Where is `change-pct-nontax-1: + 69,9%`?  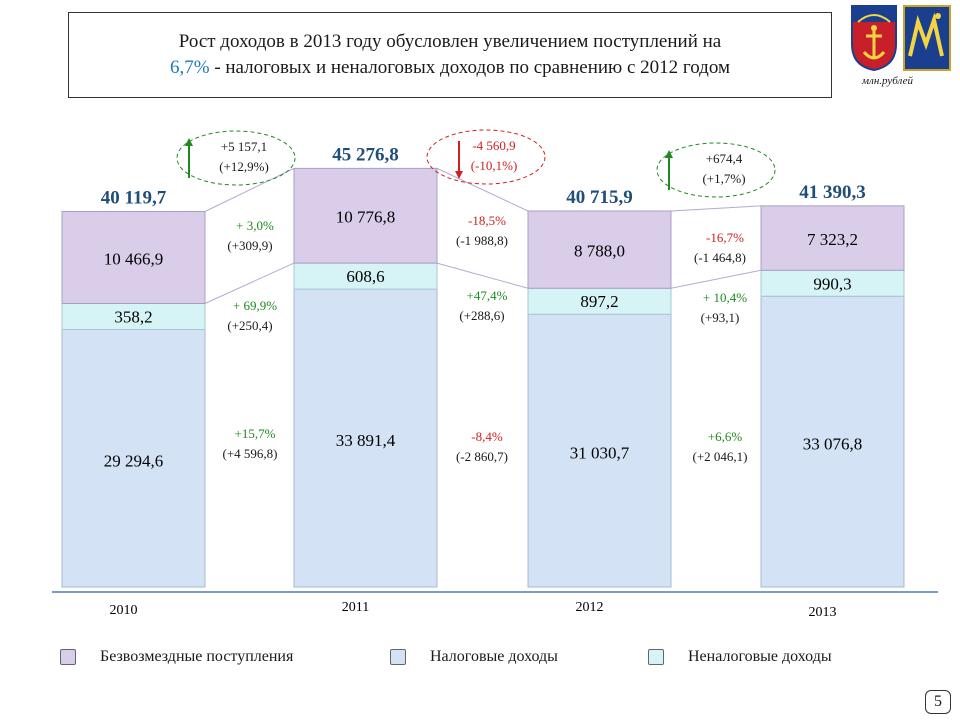
change-pct-nontax-1: + 69,9% is located at coordinates (255, 305).